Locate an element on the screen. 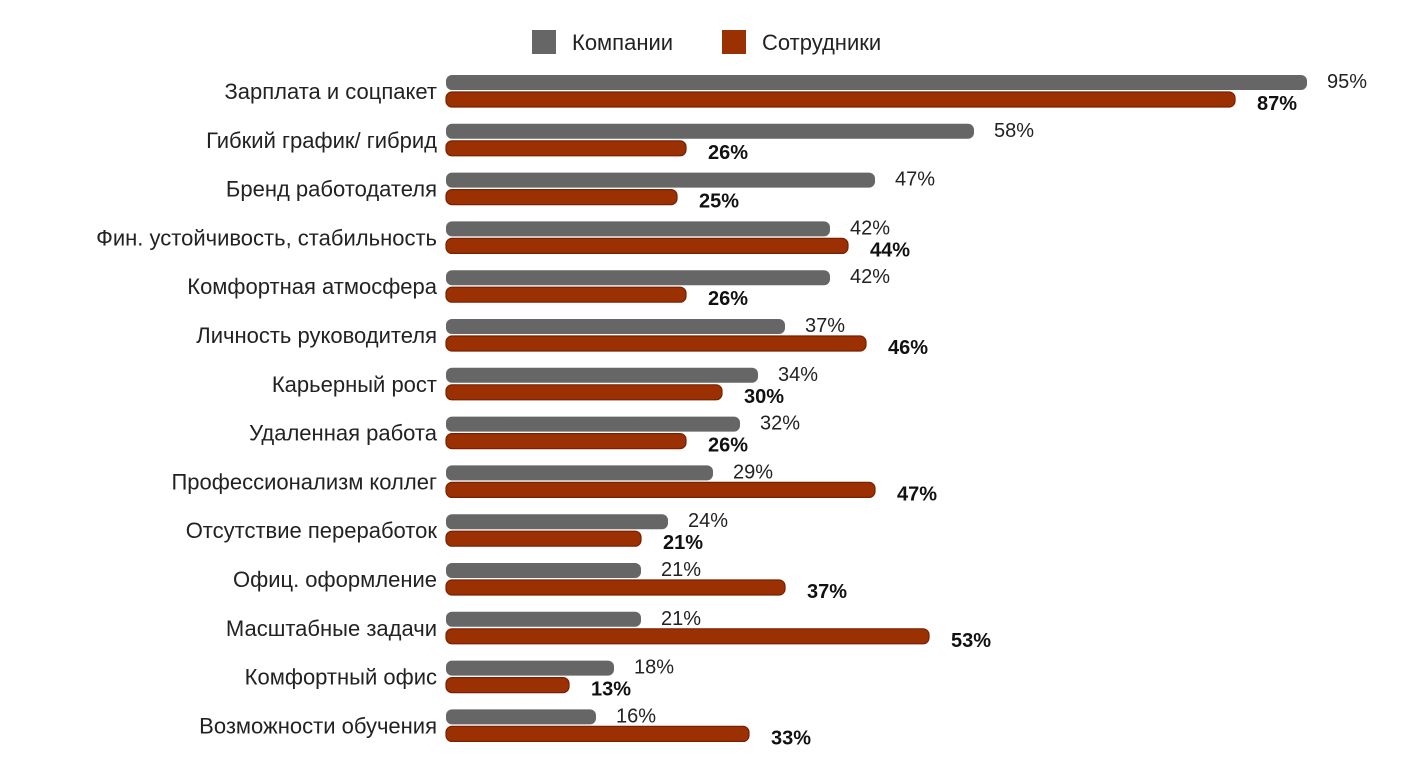 This screenshot has height=760, width=1408. value-label-companies: 34% is located at coordinates (798, 375).